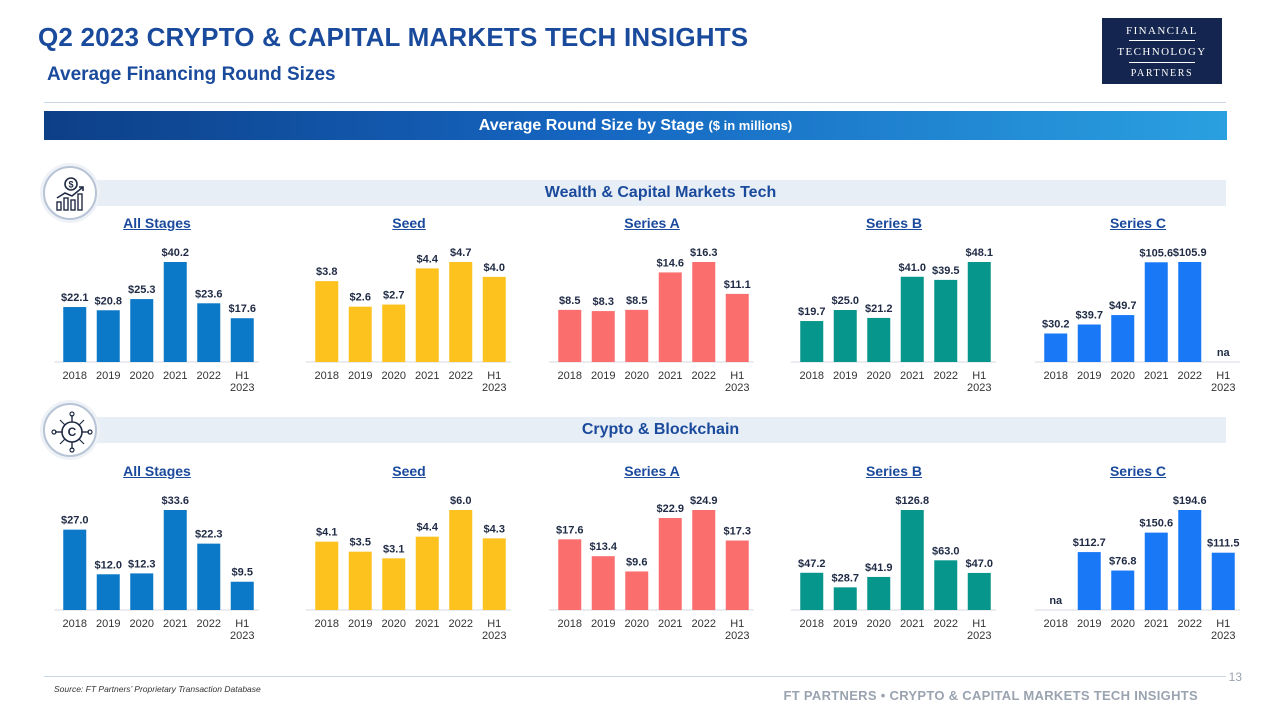 Image resolution: width=1280 pixels, height=720 pixels. What do you see at coordinates (393, 296) in the screenshot?
I see `data-label: $2.7` at bounding box center [393, 296].